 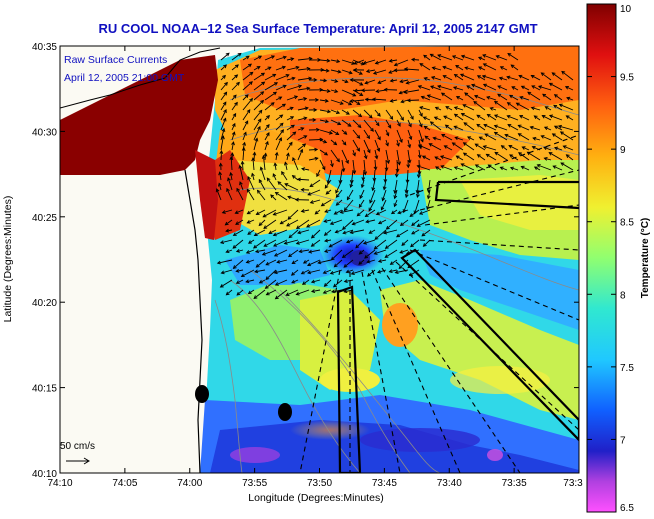 I want to click on scale-bar-label: 50 cm/s, so click(x=77, y=446).